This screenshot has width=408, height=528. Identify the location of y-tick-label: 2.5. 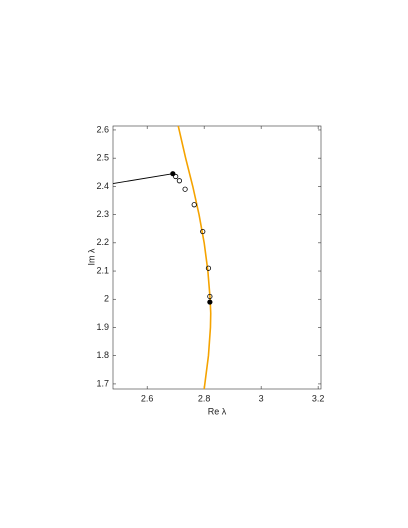
(102, 158).